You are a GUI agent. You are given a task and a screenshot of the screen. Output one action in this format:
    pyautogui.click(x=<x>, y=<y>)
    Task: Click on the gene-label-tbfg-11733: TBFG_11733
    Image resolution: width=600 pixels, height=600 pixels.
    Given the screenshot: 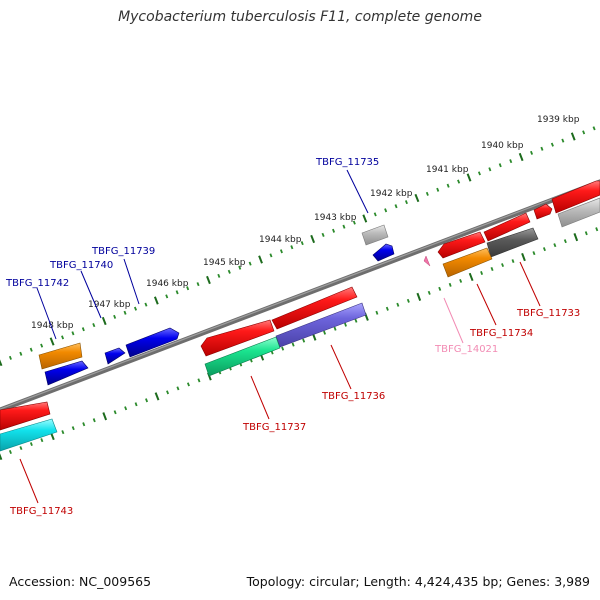 What is the action you would take?
    pyautogui.click(x=548, y=313)
    